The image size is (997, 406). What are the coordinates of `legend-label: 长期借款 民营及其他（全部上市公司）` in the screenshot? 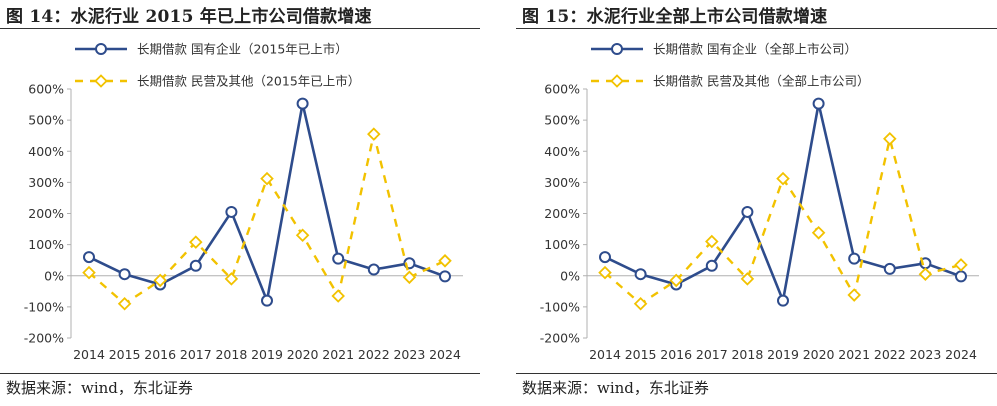 It's located at (761, 81).